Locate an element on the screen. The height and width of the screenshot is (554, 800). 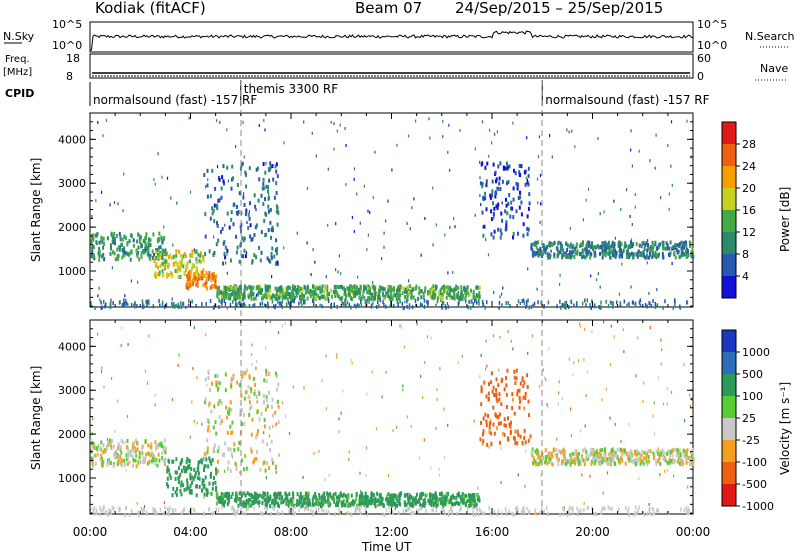
cpid-segment-label: normalsound (fast) -157 RF is located at coordinates (175, 100).